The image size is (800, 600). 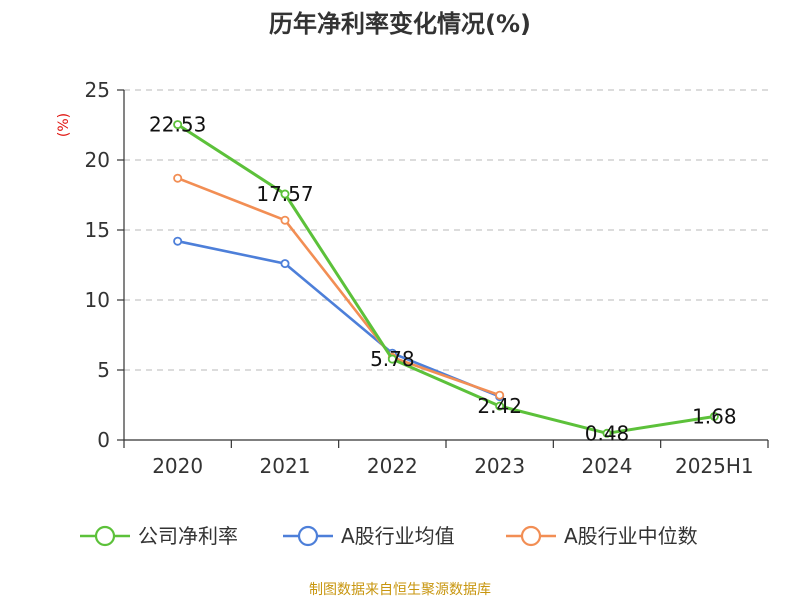 I want to click on y-tick-label: 25, so click(x=97, y=90).